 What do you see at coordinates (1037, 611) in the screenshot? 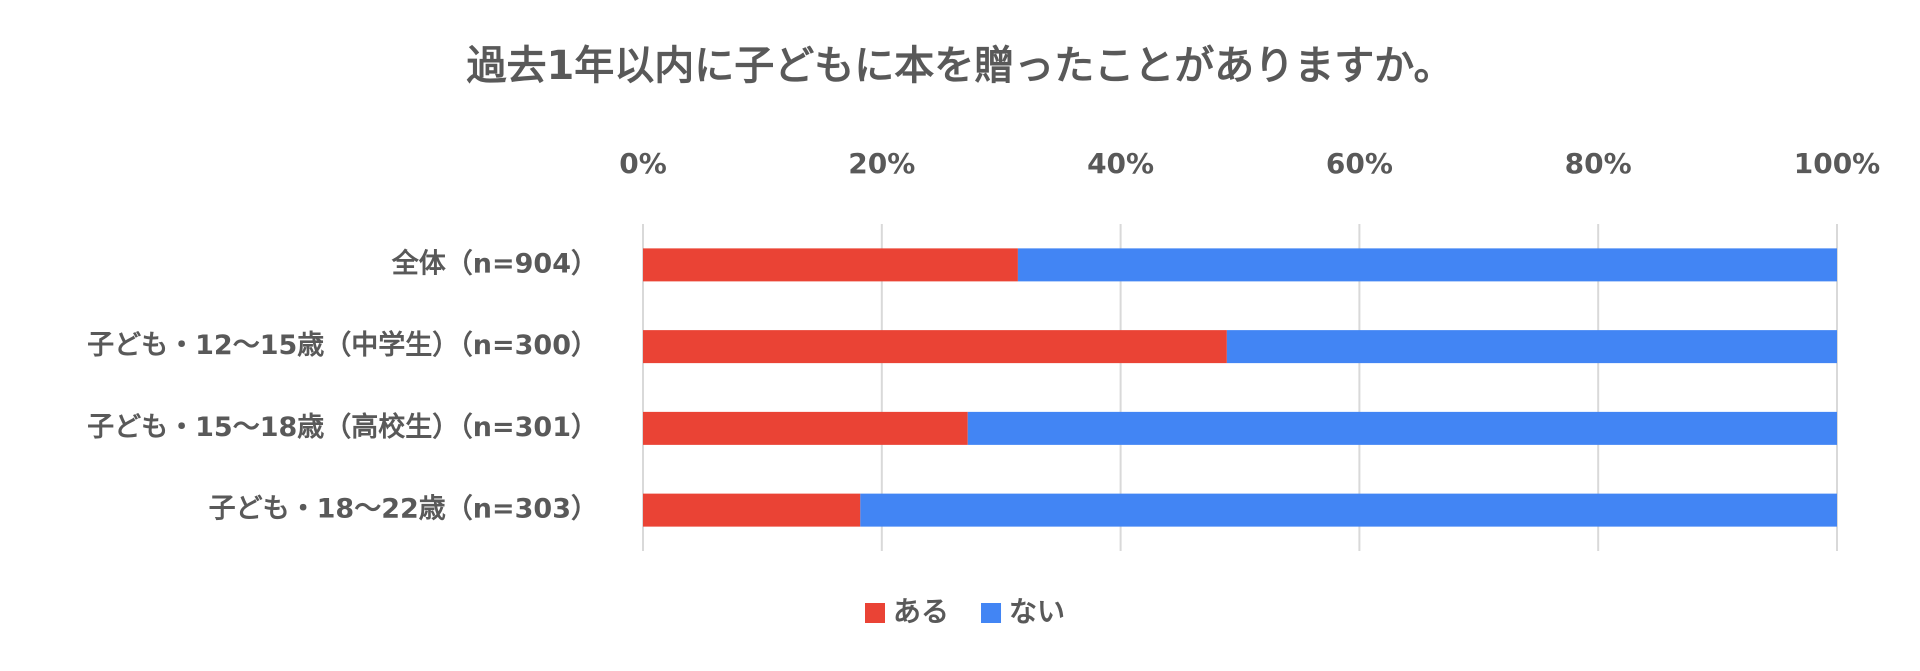
I see `legend-label: ない` at bounding box center [1037, 611].